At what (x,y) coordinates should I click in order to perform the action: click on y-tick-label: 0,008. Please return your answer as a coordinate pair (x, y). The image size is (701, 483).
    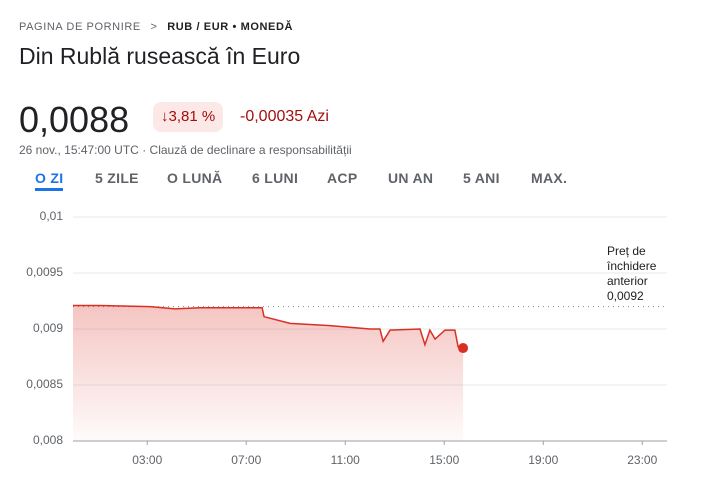
    Looking at the image, I should click on (48, 440).